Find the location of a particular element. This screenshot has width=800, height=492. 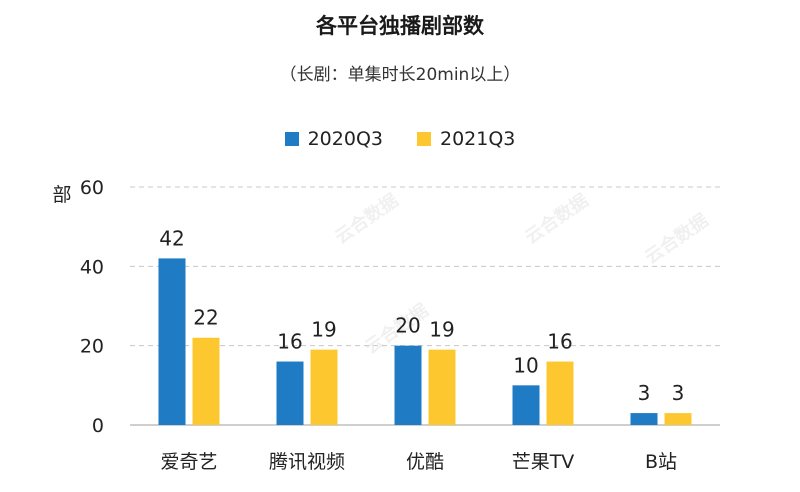

legend-swatch-2021q3 is located at coordinates (424, 139).